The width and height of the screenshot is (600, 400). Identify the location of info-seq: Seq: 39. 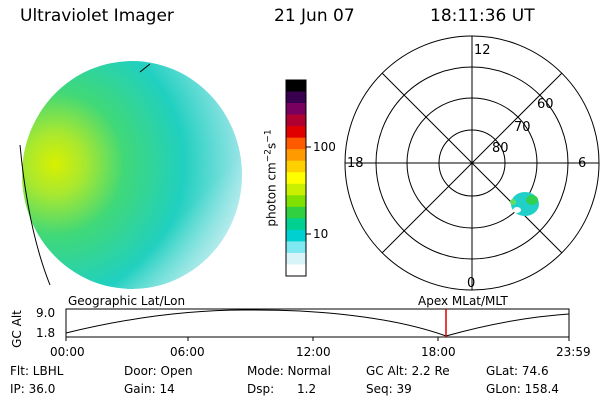
(389, 389).